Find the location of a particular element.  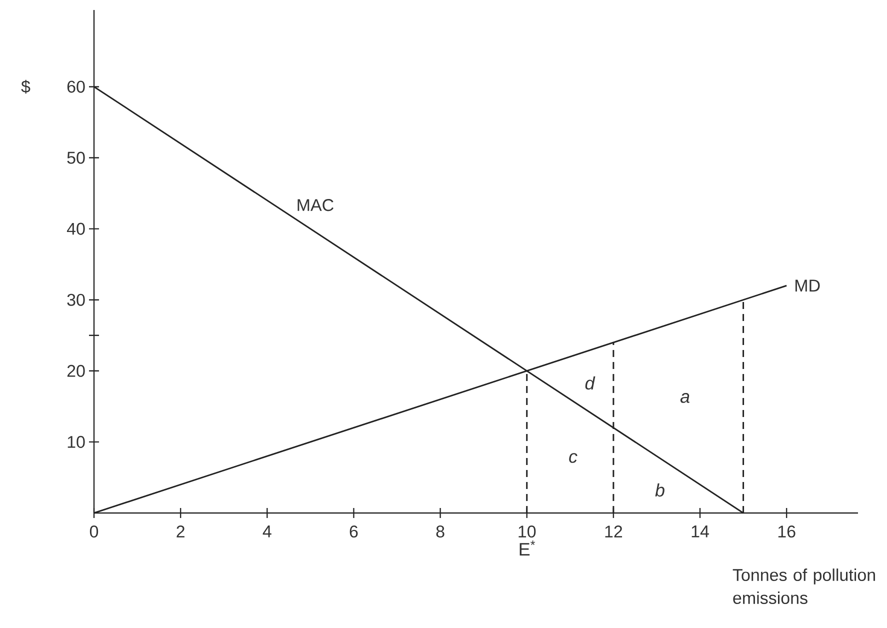

x-tick-label: 4 is located at coordinates (267, 532).